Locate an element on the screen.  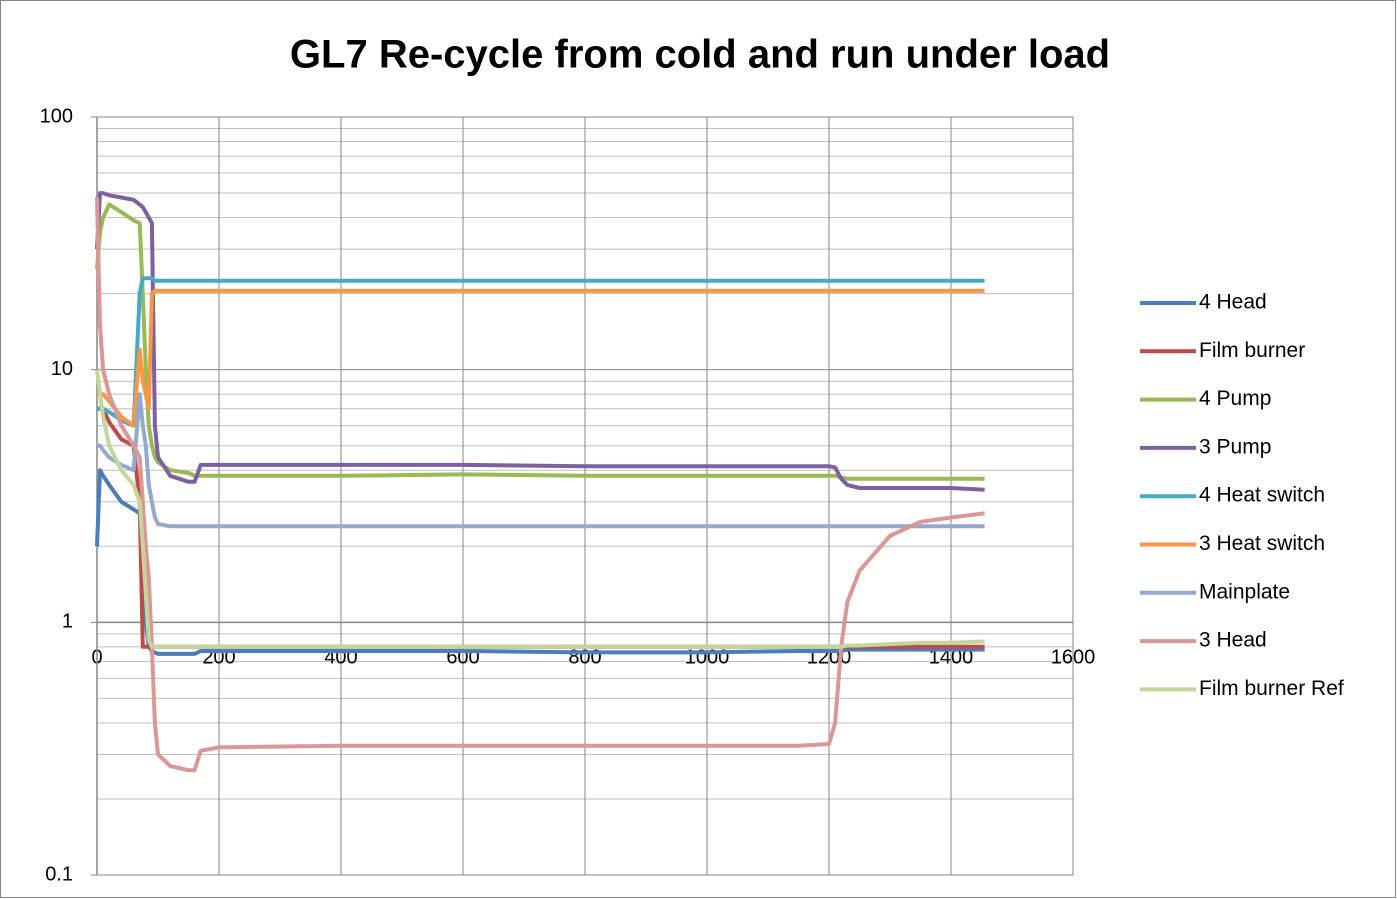
x-tick-label: 1600 is located at coordinates (1073, 658).